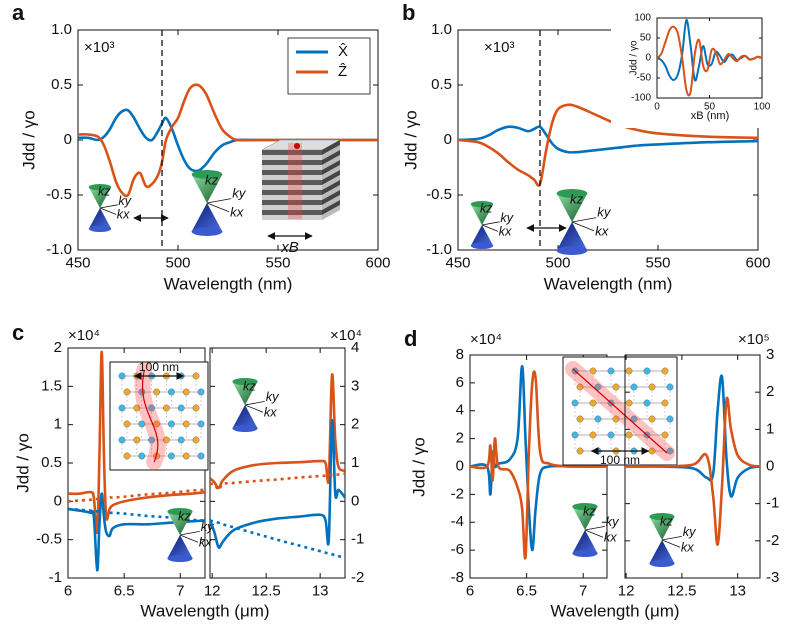  I want to click on y-tick-label: 2, so click(770, 391).